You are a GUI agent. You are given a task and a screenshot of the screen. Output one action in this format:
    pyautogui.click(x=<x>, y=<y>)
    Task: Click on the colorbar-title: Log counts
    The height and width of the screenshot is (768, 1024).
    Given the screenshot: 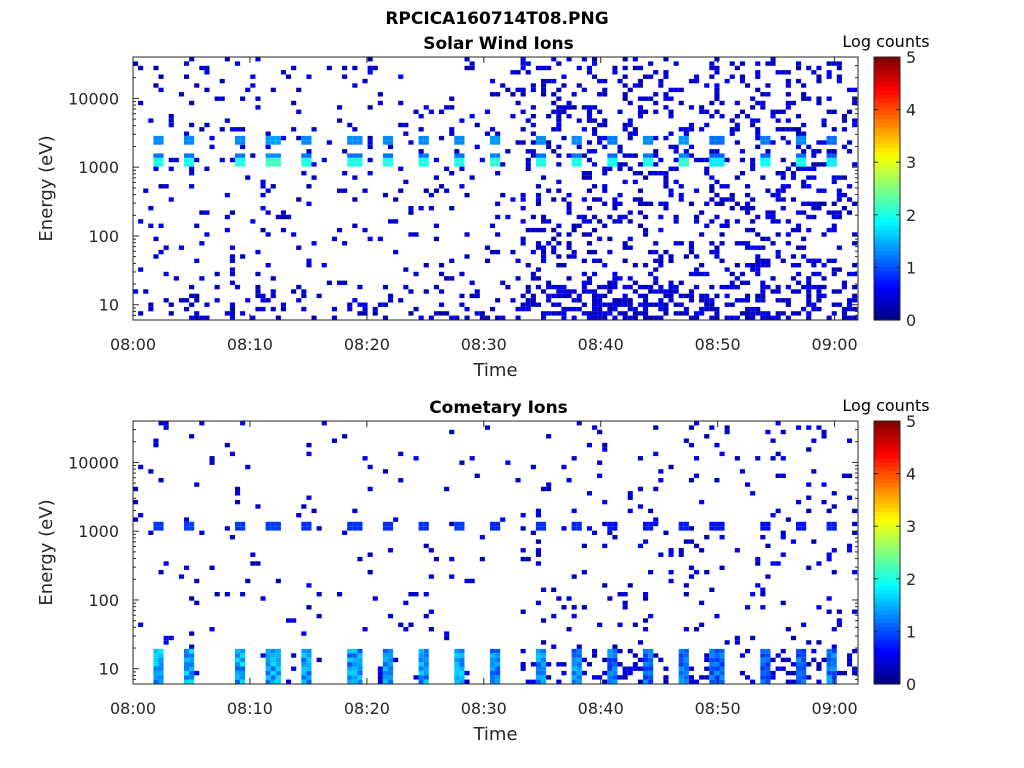 What is the action you would take?
    pyautogui.click(x=885, y=41)
    